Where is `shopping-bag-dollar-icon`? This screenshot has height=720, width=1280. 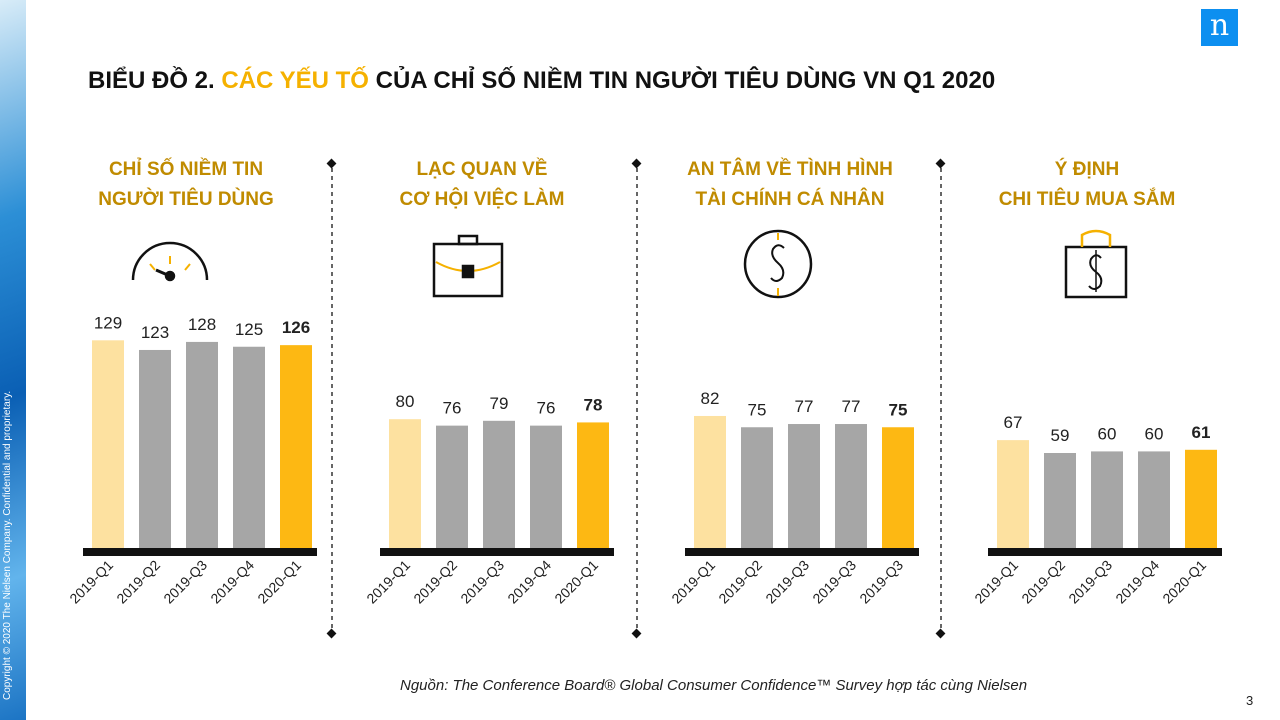 shopping-bag-dollar-icon is located at coordinates (1096, 264).